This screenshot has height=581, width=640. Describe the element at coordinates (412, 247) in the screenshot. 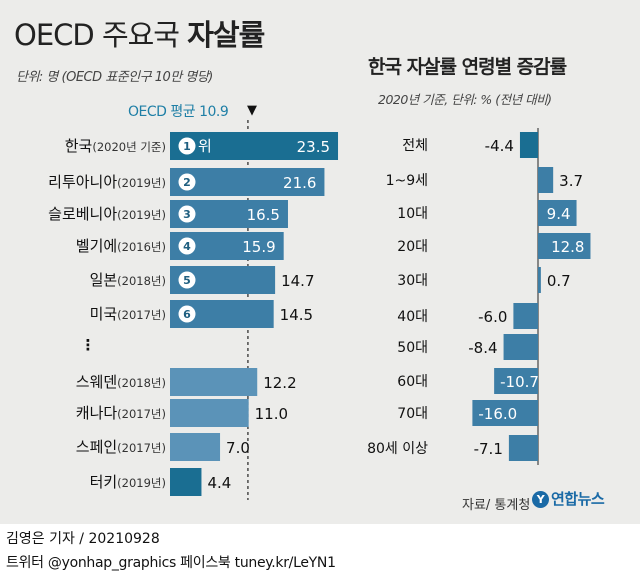

I see `age-category-4: 20대` at that location.